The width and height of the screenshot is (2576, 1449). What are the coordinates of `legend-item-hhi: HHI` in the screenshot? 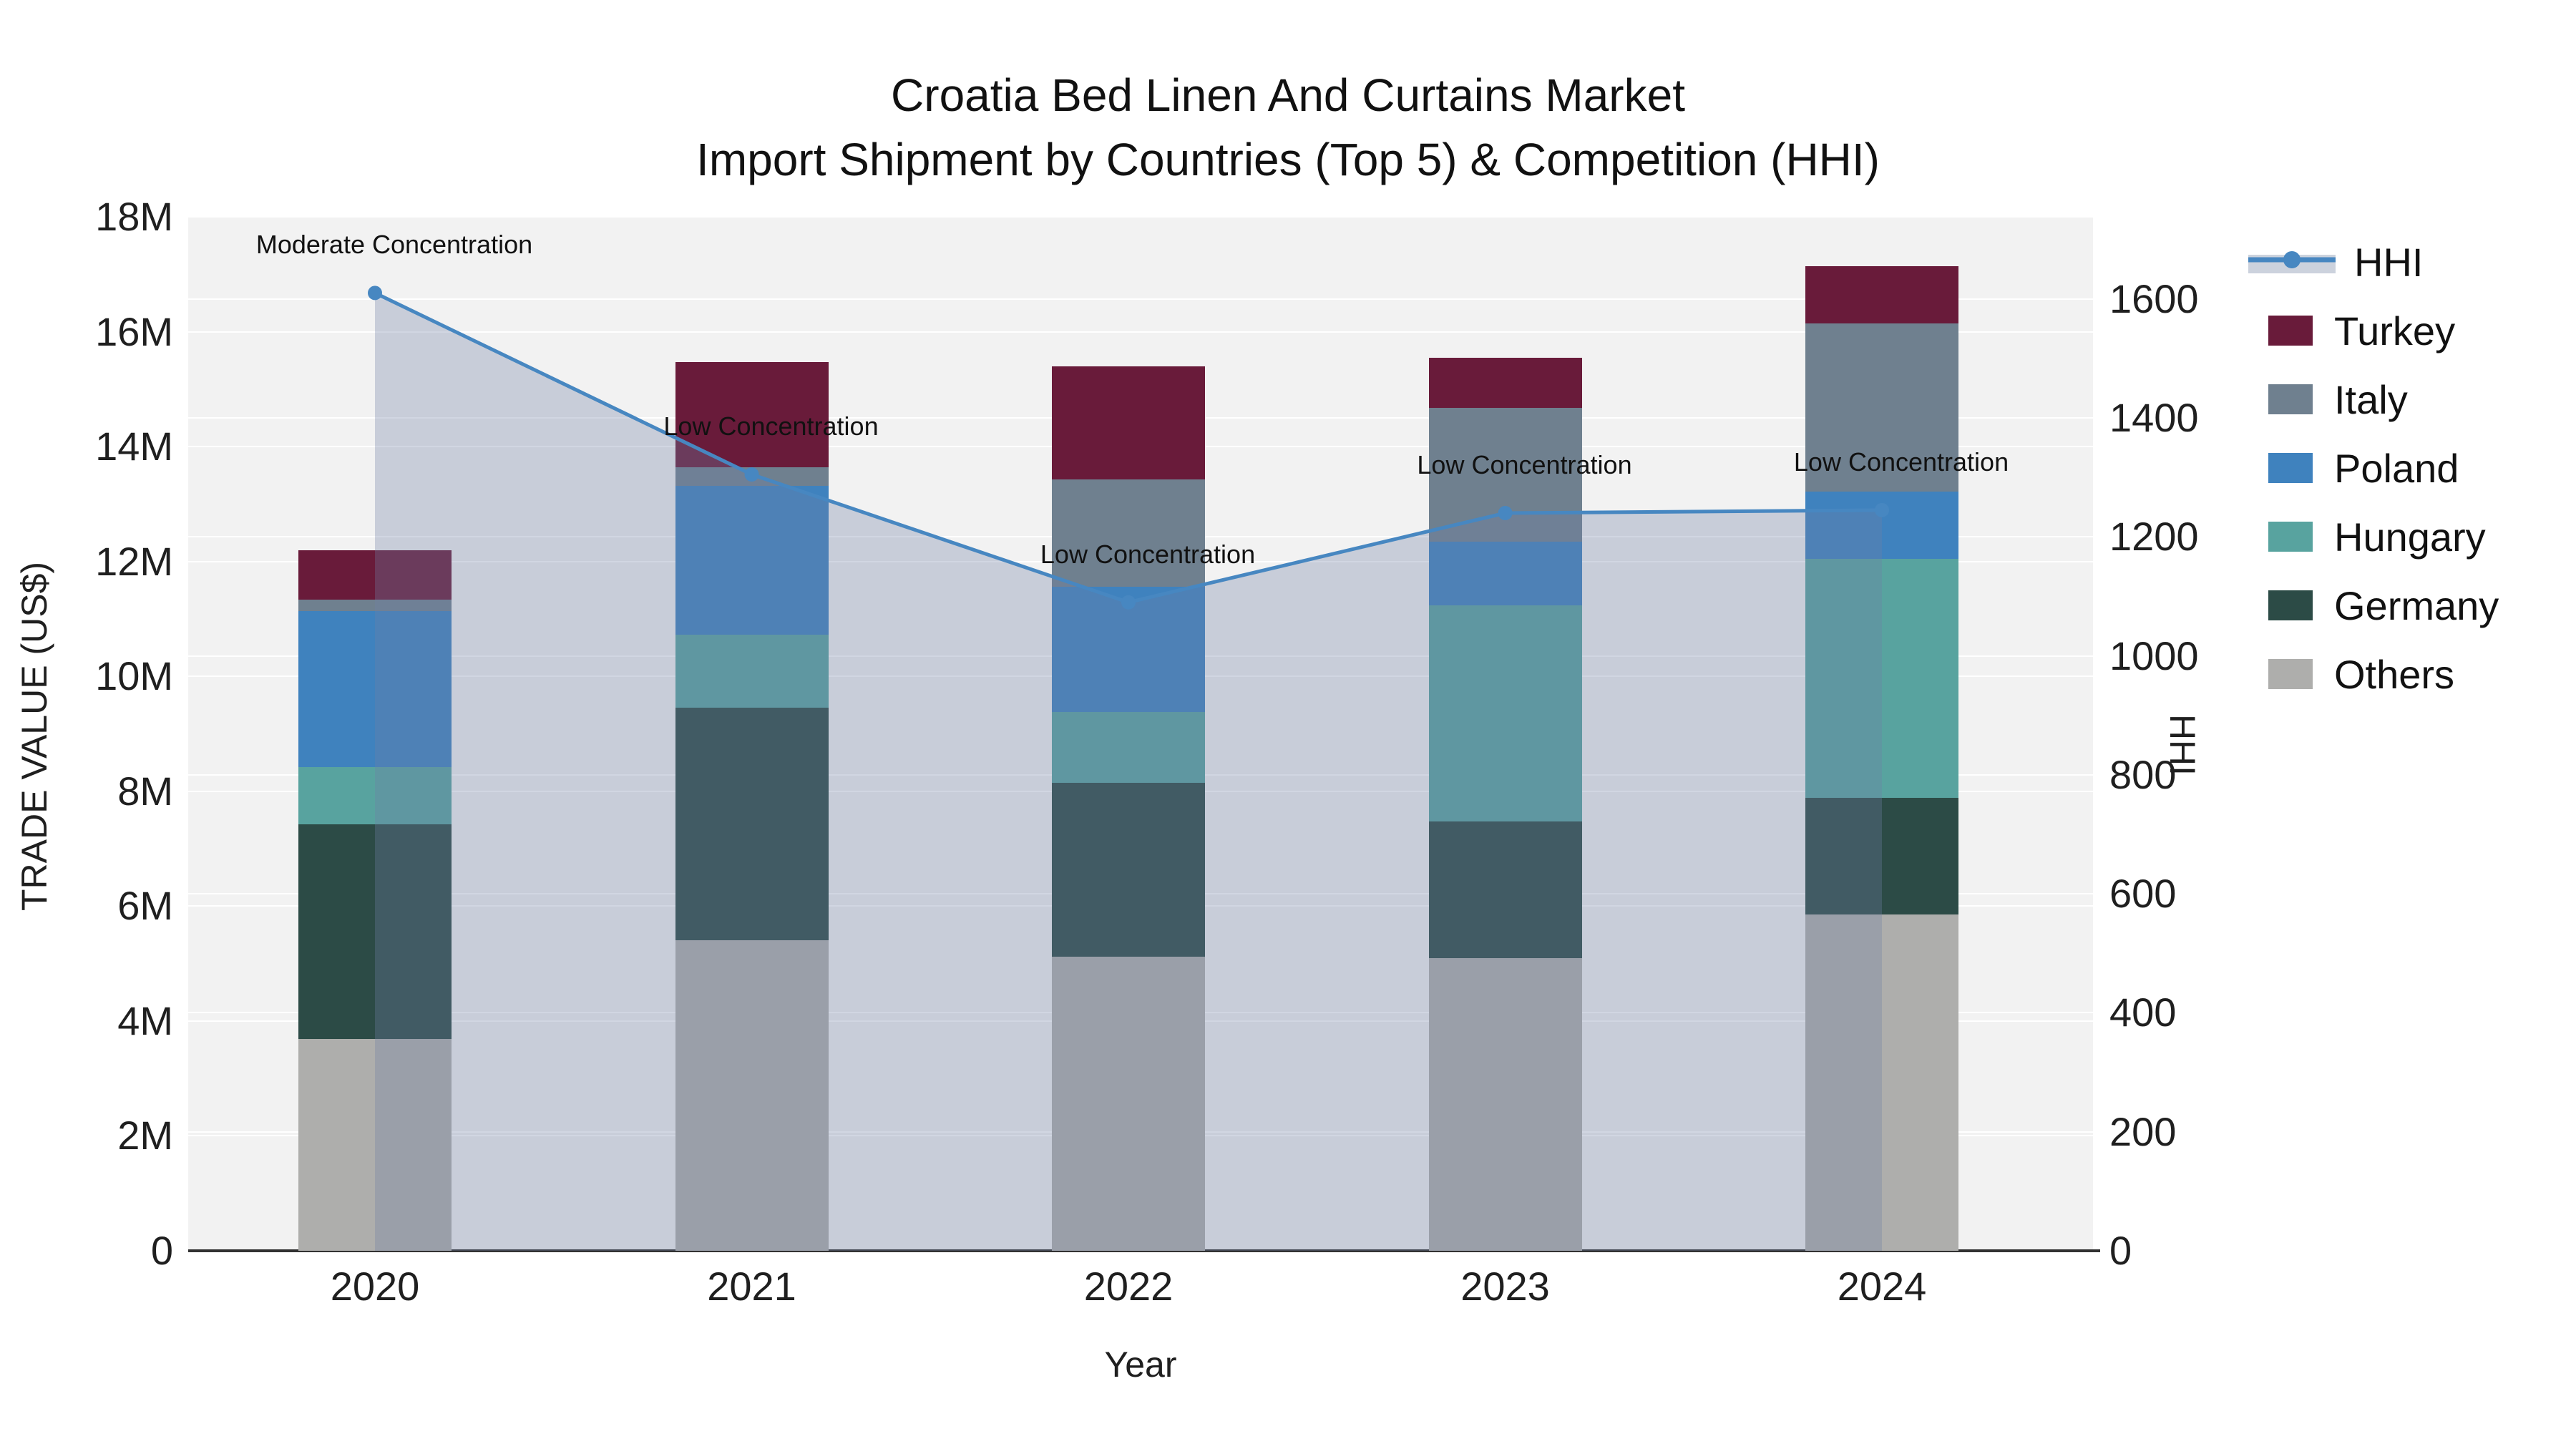 It's located at (2373, 262).